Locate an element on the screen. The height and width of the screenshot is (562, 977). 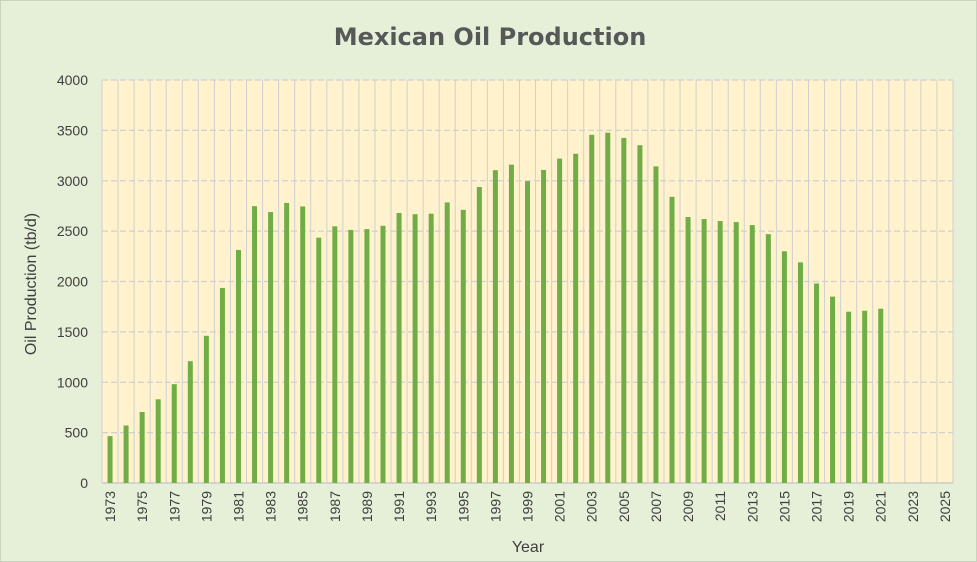
x-tick-label: 1999 is located at coordinates (528, 506).